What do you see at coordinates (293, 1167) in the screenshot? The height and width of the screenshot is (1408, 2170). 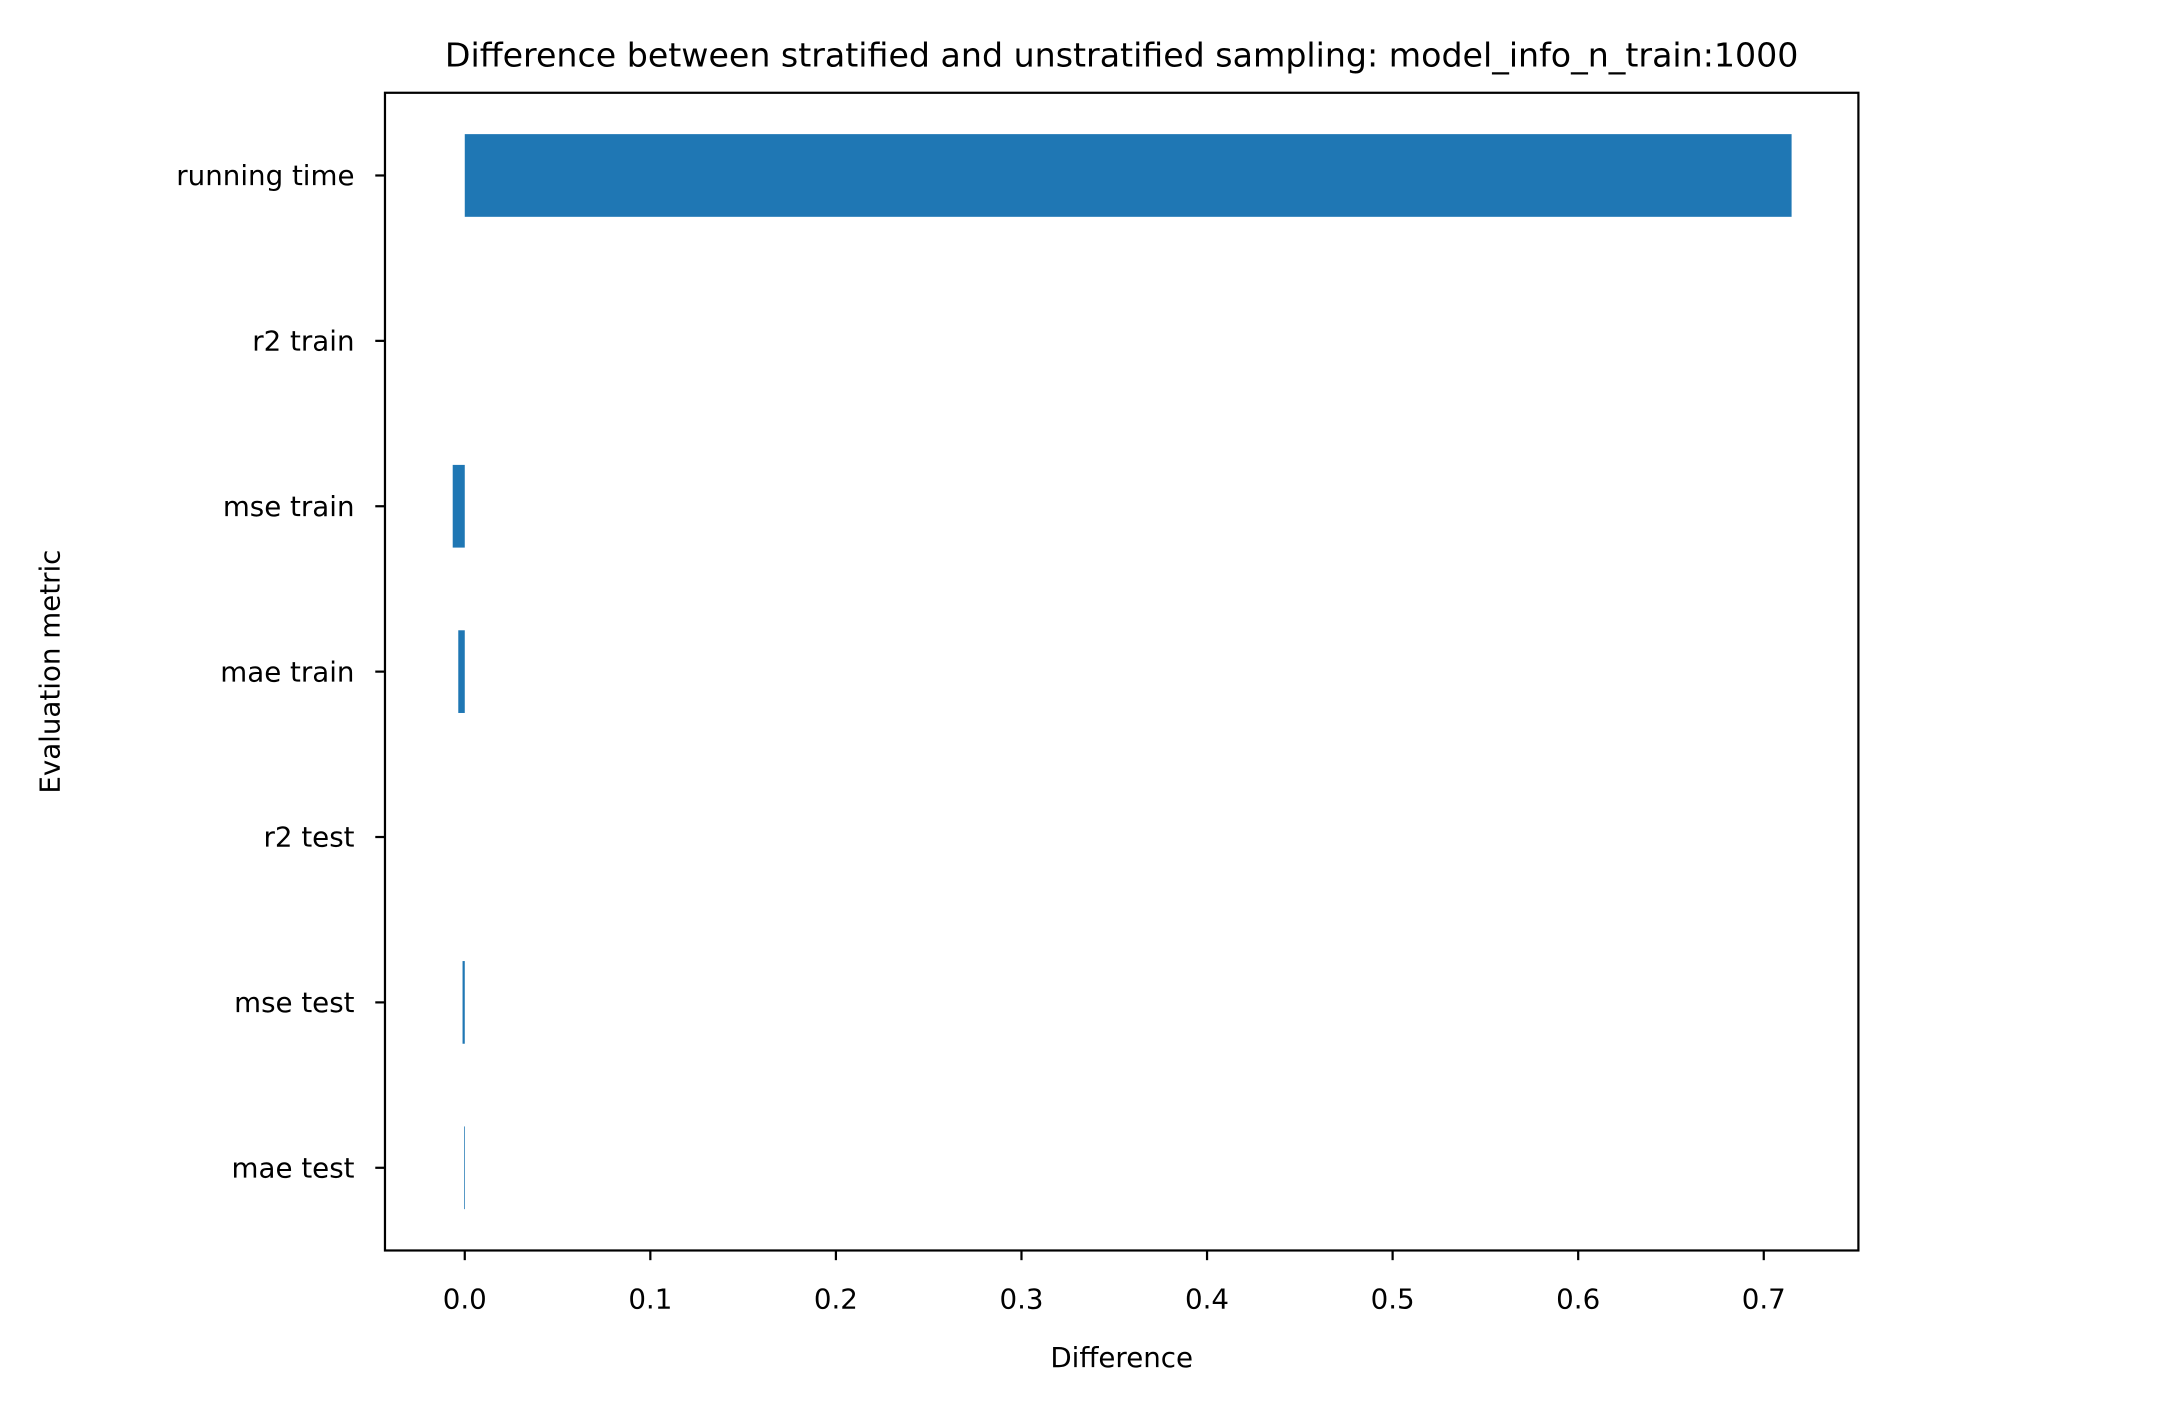 I see `y-tick-label: mae test` at bounding box center [293, 1167].